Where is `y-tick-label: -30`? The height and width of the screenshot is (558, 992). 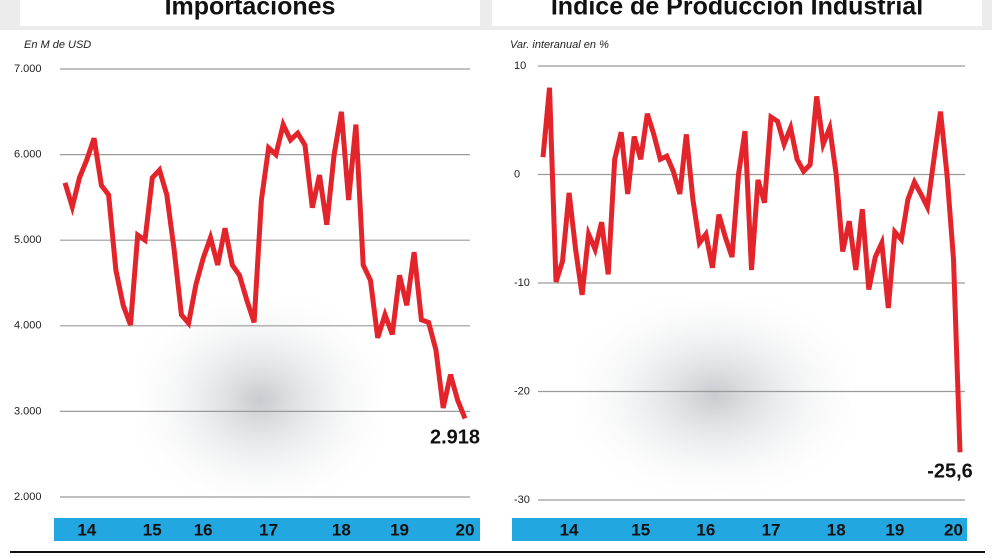
y-tick-label: -30 is located at coordinates (522, 500).